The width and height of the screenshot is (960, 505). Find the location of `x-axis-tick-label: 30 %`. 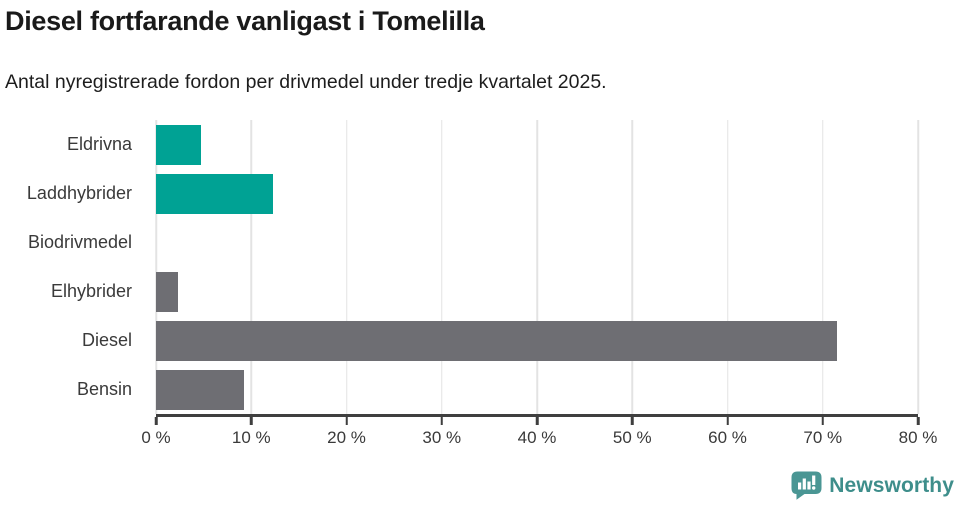

x-axis-tick-label: 30 % is located at coordinates (442, 437).